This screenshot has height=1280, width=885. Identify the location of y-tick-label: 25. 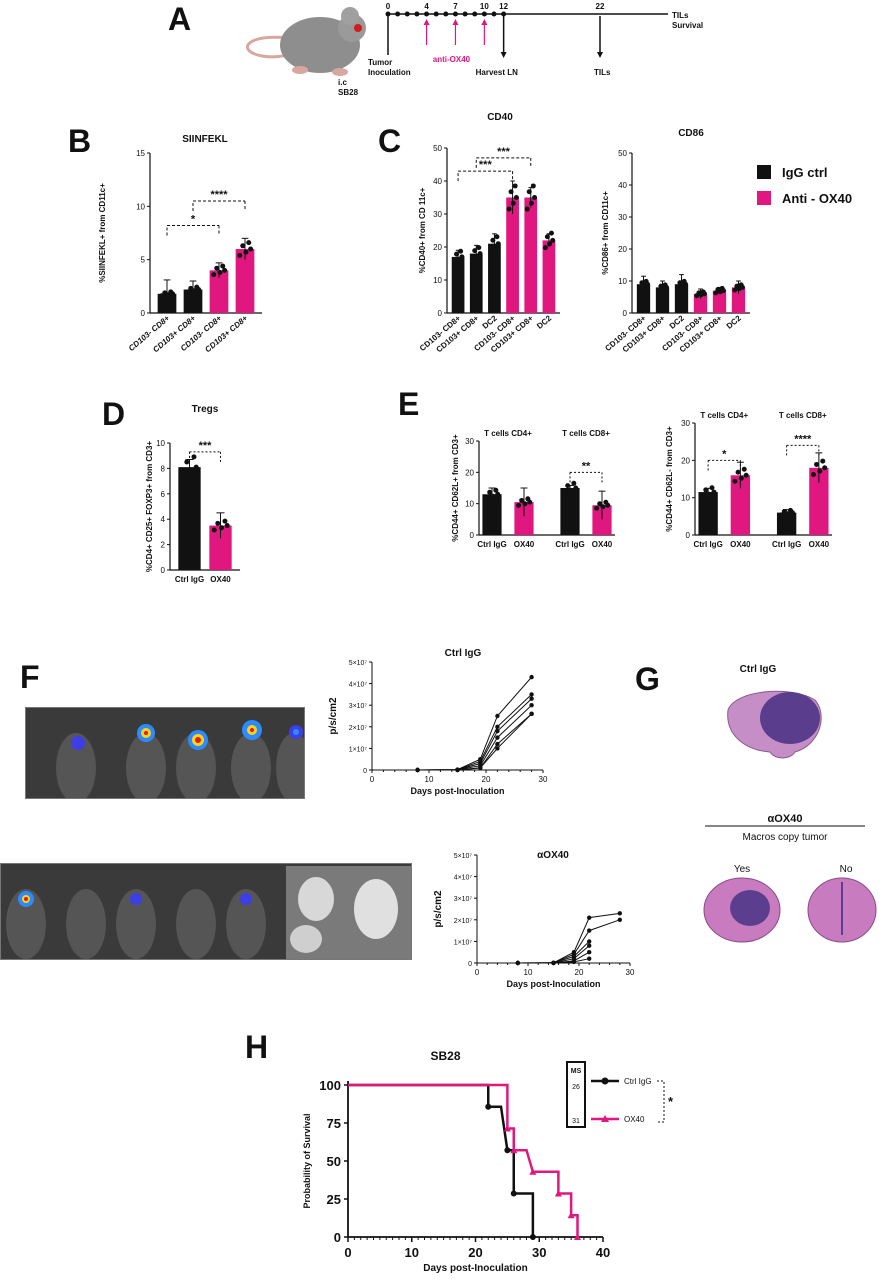
(334, 1199).